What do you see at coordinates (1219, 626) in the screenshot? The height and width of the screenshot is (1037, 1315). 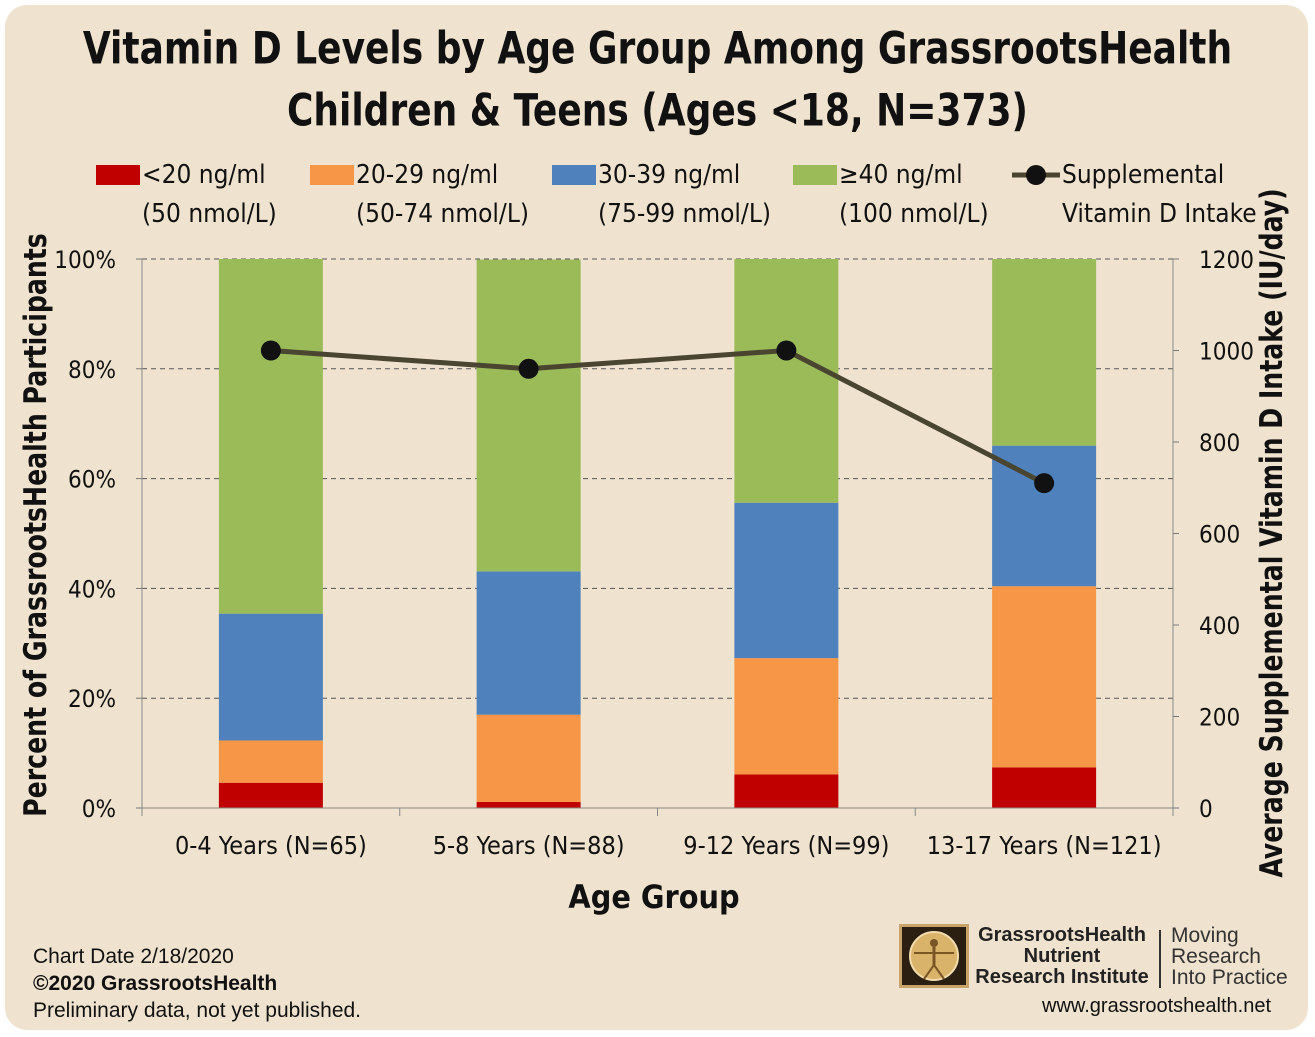 I see `y2-tick-label: 400` at bounding box center [1219, 626].